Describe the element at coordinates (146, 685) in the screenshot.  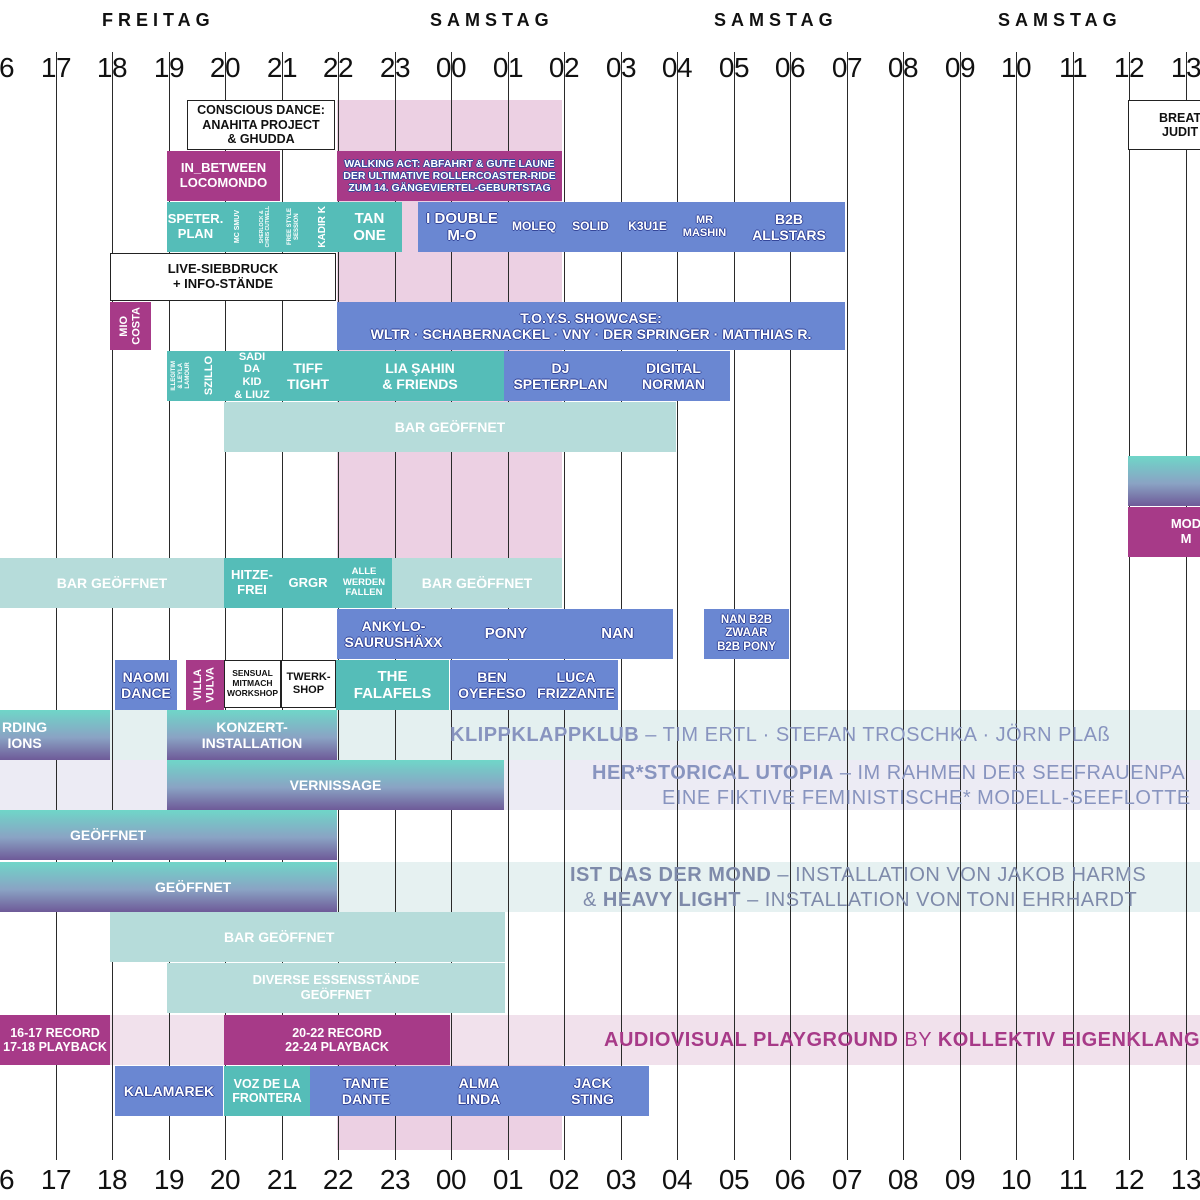
I see `event-naomi-dance: NAOMI DANCE` at that location.